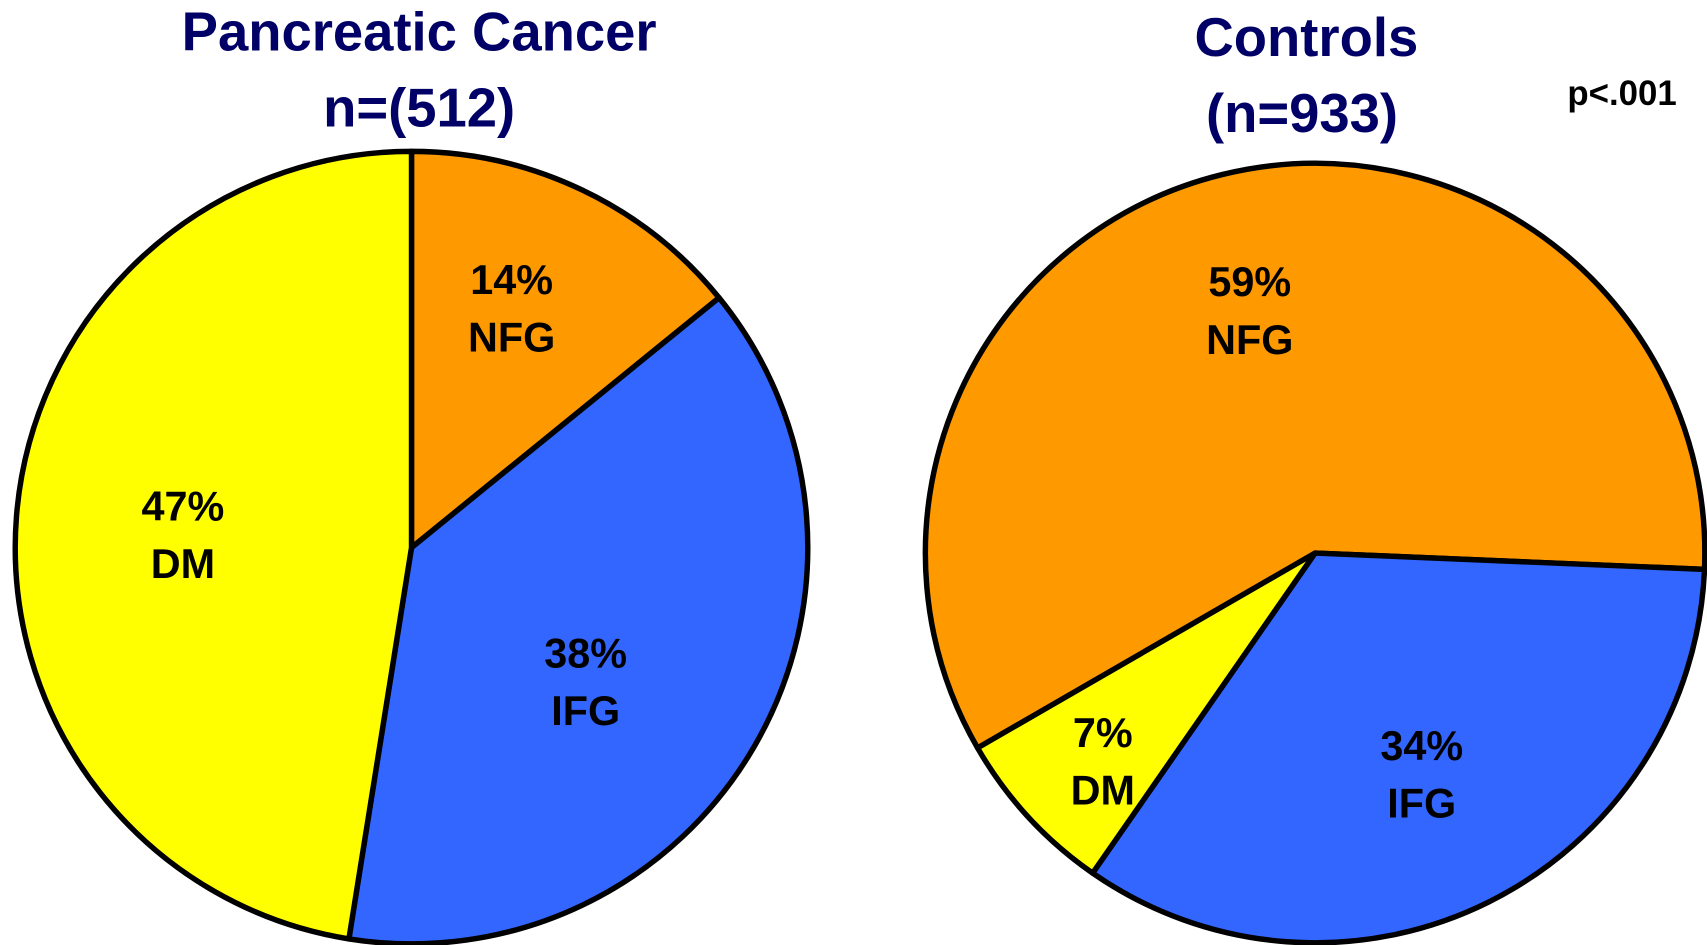 The image size is (1707, 945). I want to click on data-label: 34%, so click(1421, 746).